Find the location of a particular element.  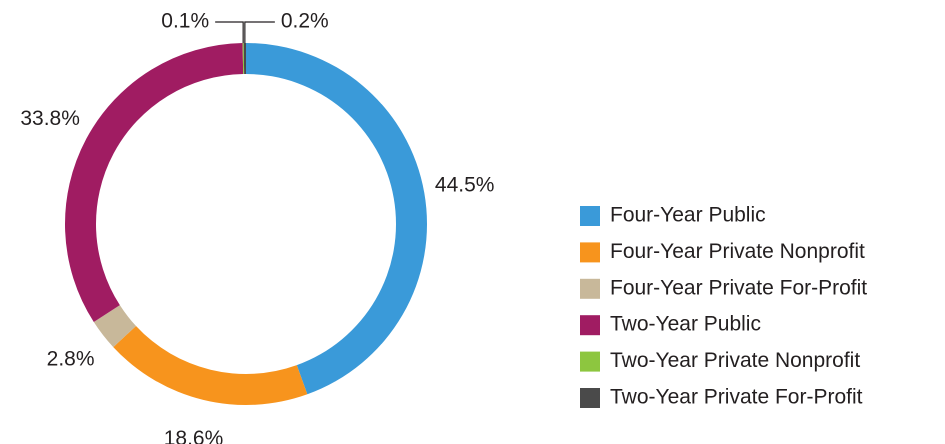

data-label: 33.8% is located at coordinates (50, 118).